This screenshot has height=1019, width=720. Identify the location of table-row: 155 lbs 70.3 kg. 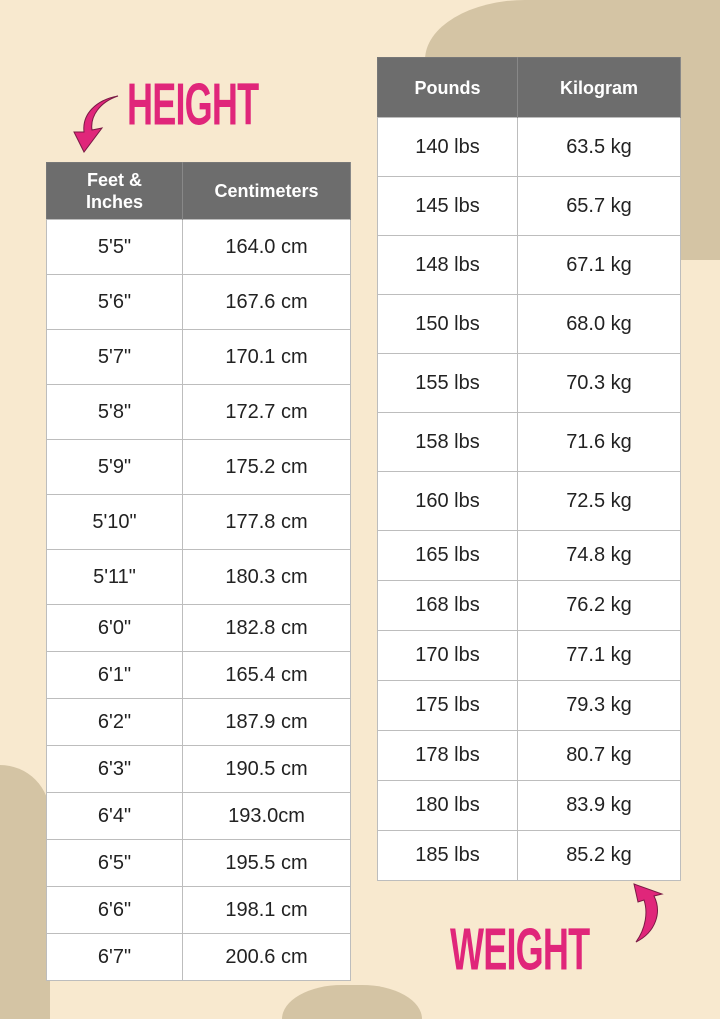
(529, 383).